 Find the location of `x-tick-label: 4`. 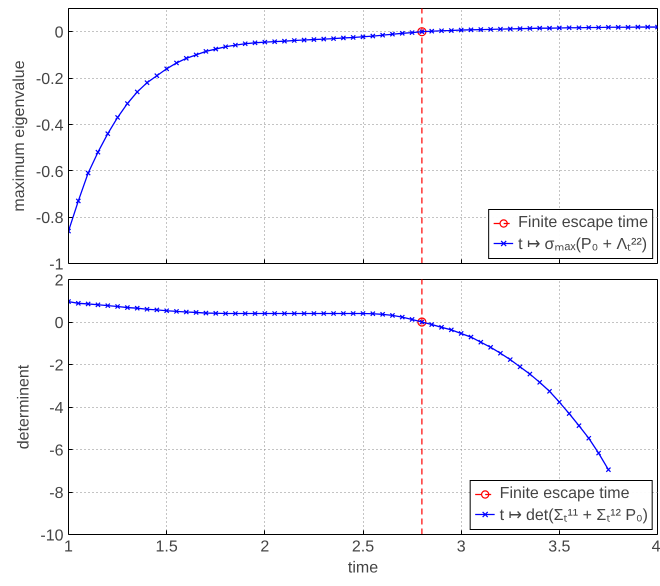

x-tick-label: 4 is located at coordinates (656, 547).